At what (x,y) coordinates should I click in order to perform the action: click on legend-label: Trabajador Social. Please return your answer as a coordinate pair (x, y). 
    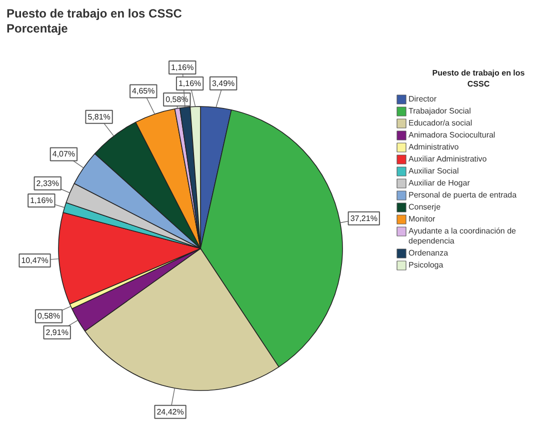
    Looking at the image, I should click on (440, 111).